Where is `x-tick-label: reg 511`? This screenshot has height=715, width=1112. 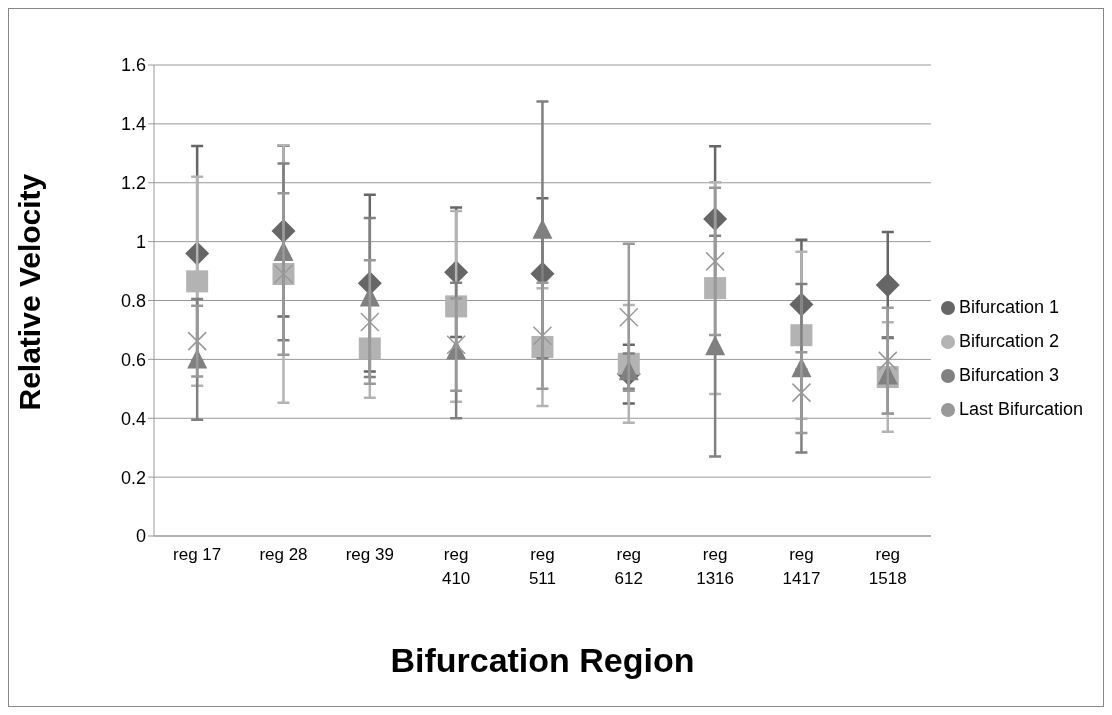
x-tick-label: reg 511 is located at coordinates (542, 566).